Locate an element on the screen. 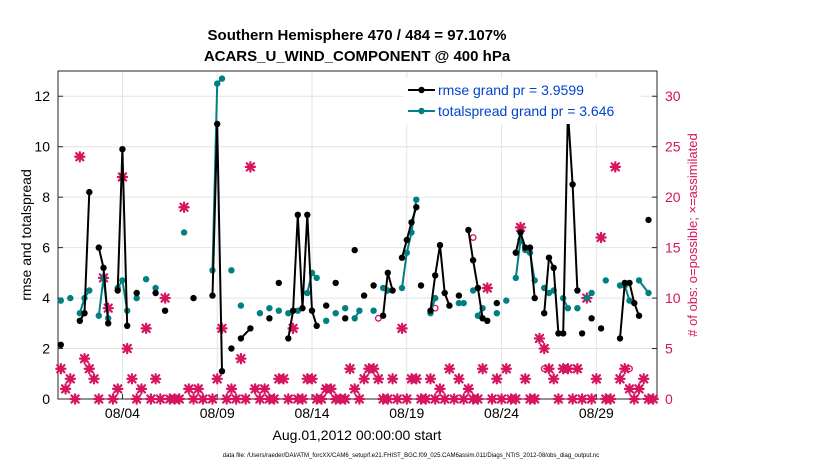 This screenshot has width=830, height=475. x-tick-label: 08/19 is located at coordinates (406, 413).